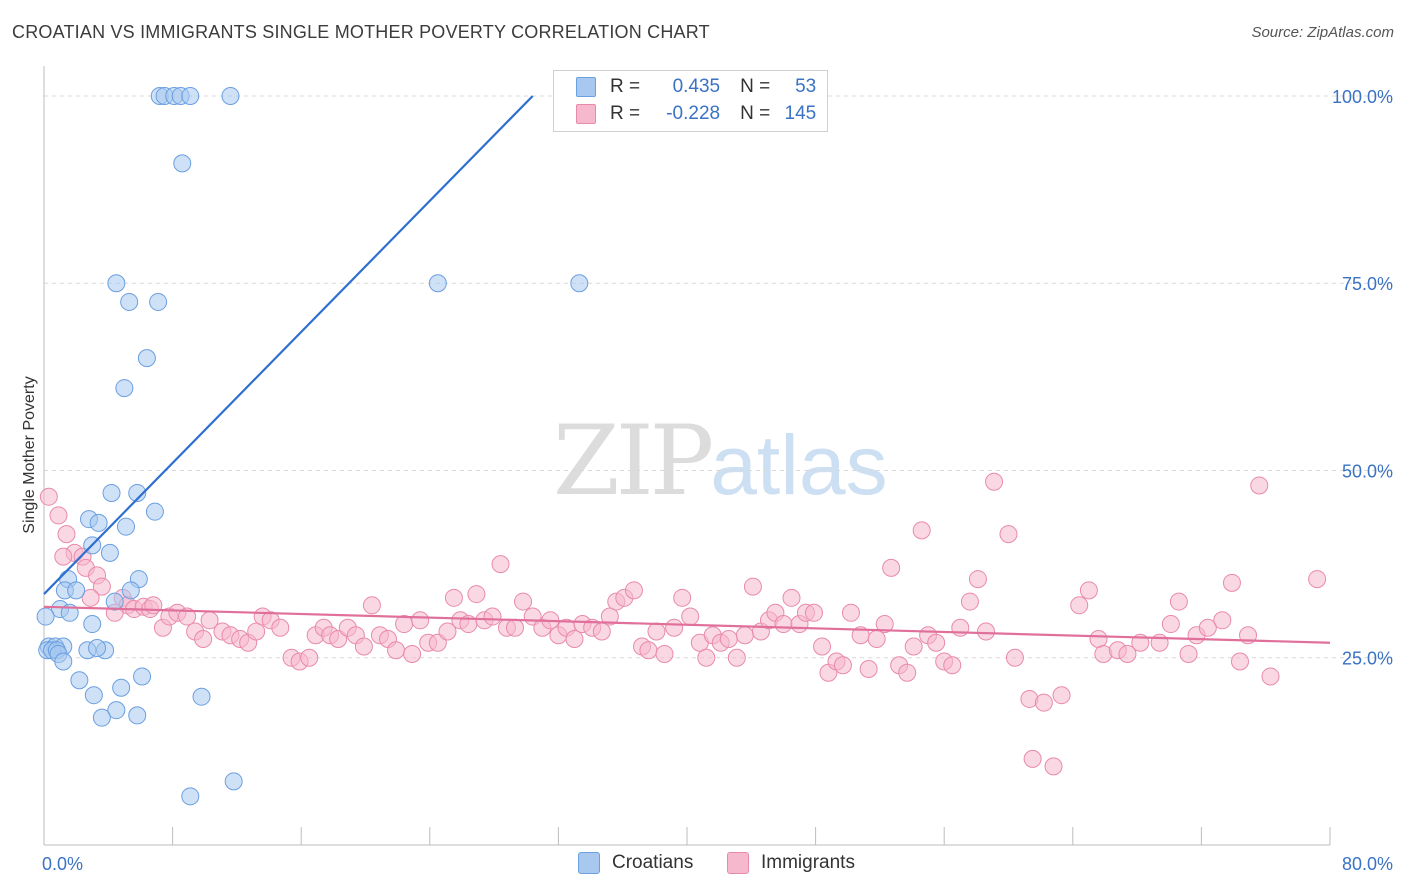  I want to click on legend-item-croatians: Croatians, so click(635, 863).